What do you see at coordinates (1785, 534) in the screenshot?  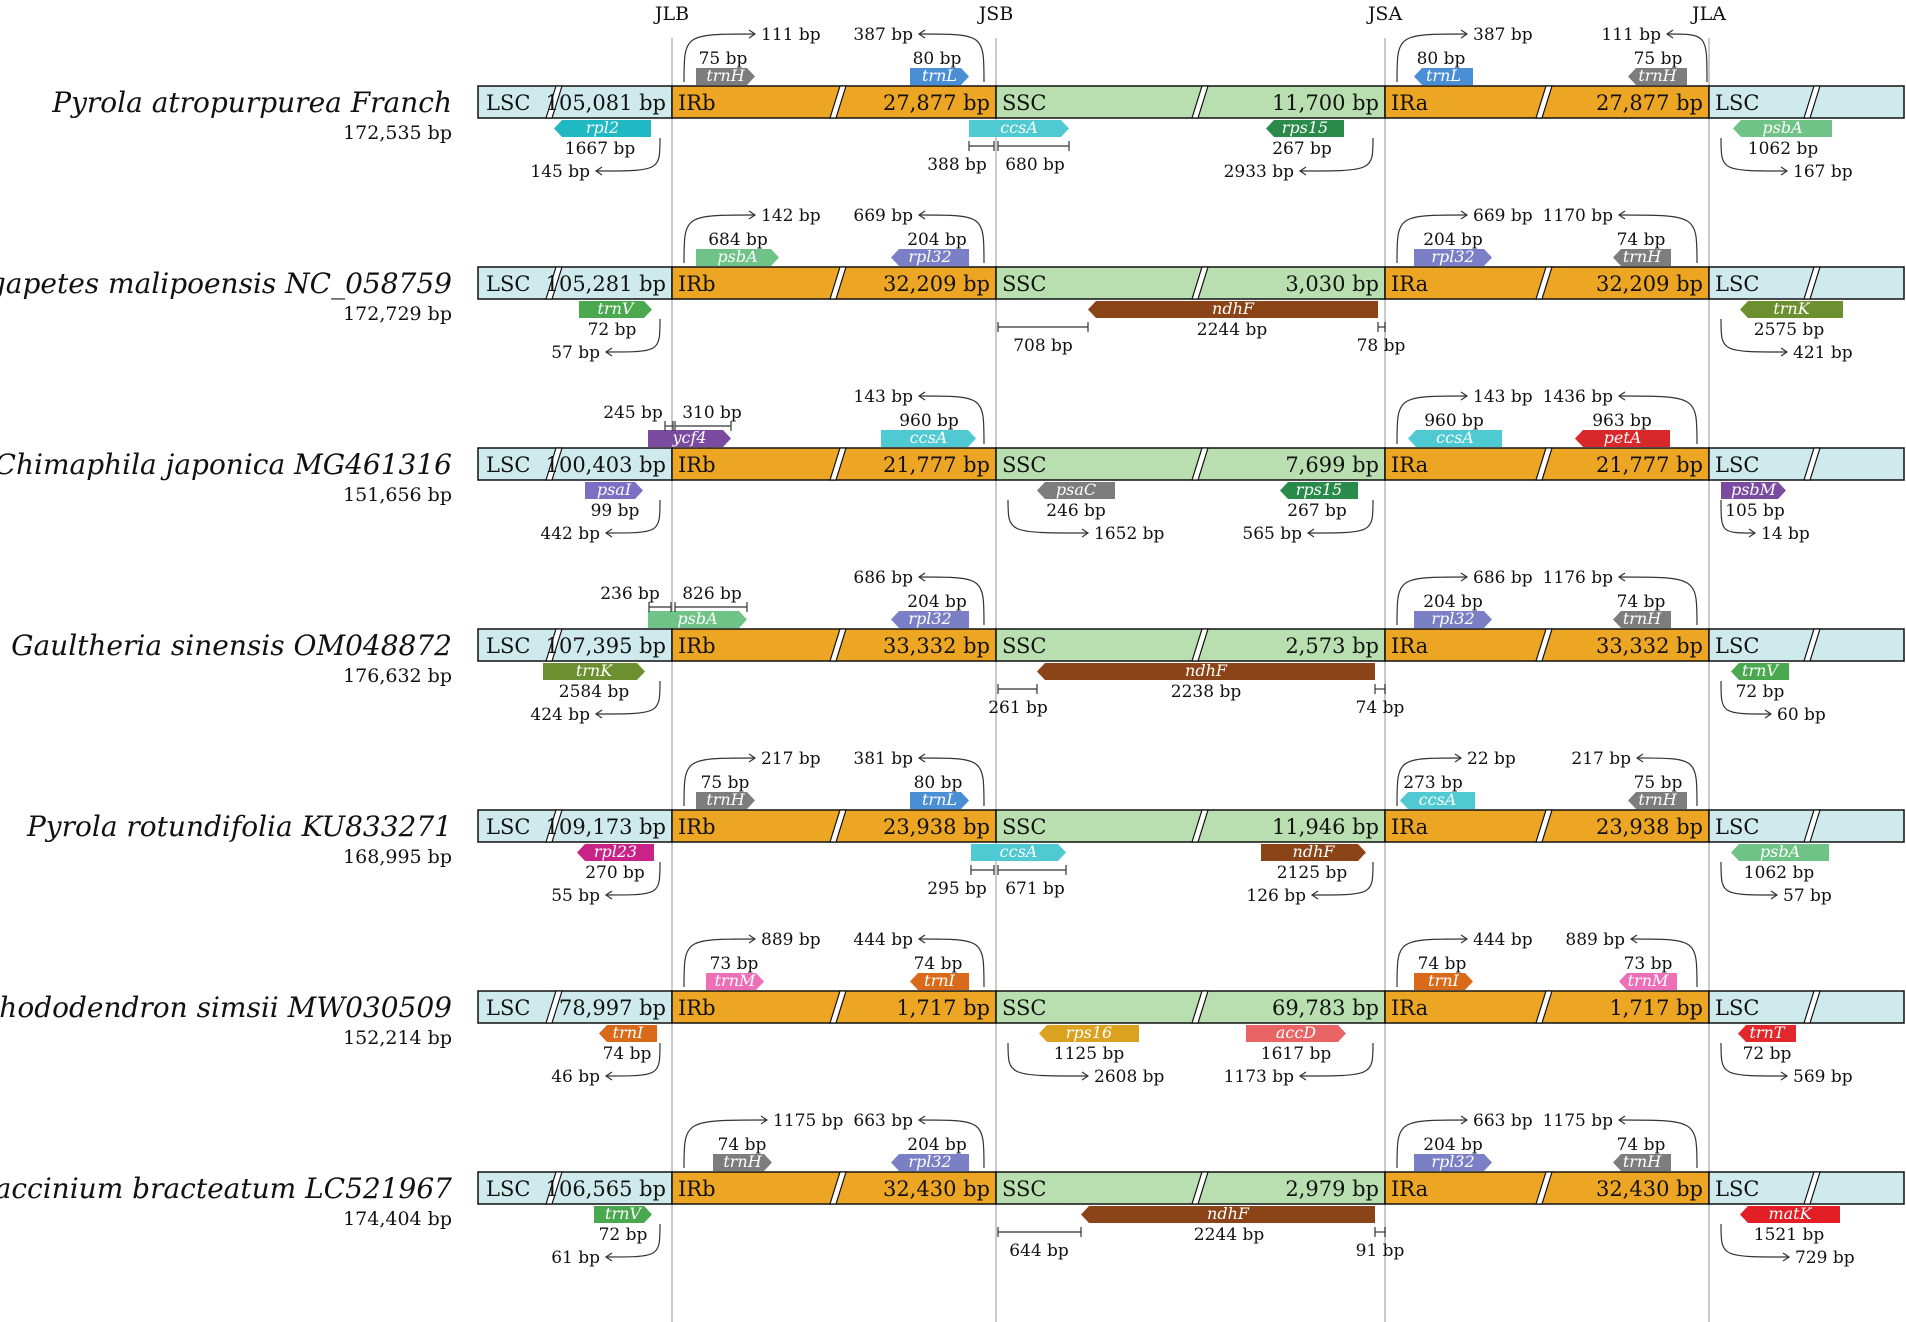 I see `gene-distance: 14 bp` at bounding box center [1785, 534].